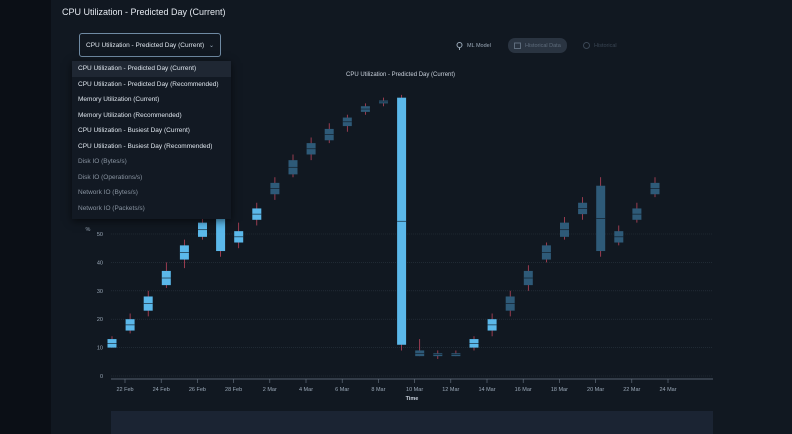 This screenshot has width=792, height=434. I want to click on x-tick-label: 20 Mar, so click(595, 390).